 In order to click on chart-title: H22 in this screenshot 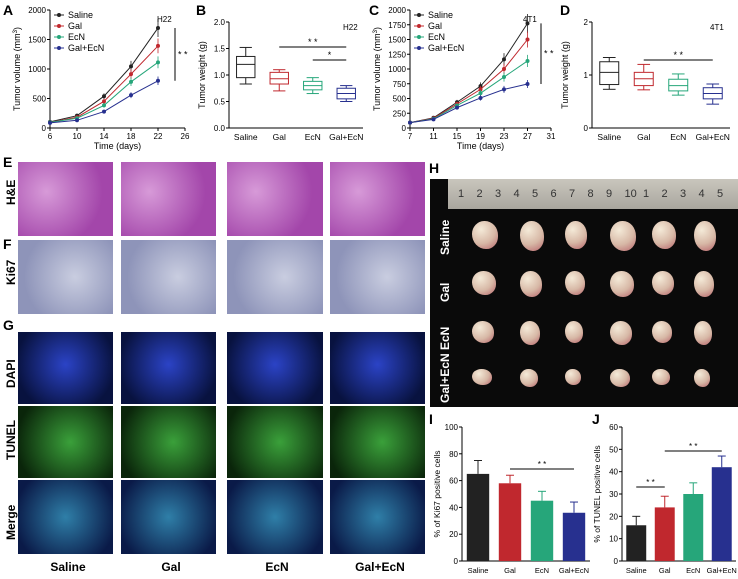, I will do `click(350, 27)`.